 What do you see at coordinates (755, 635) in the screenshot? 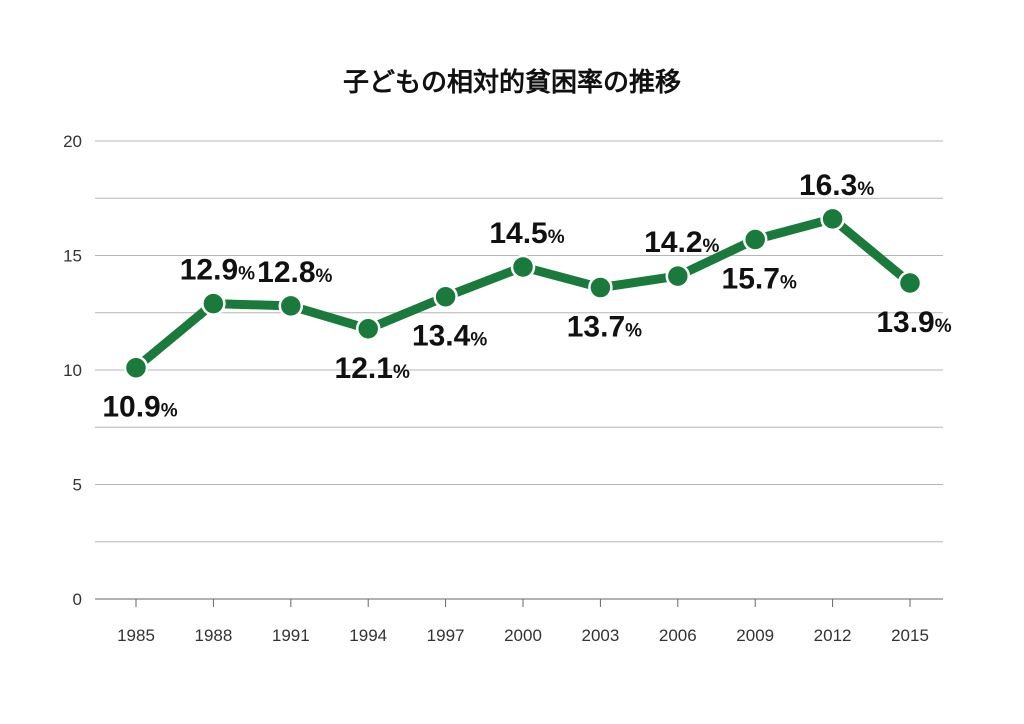
I see `x-tick-label: 2009` at bounding box center [755, 635].